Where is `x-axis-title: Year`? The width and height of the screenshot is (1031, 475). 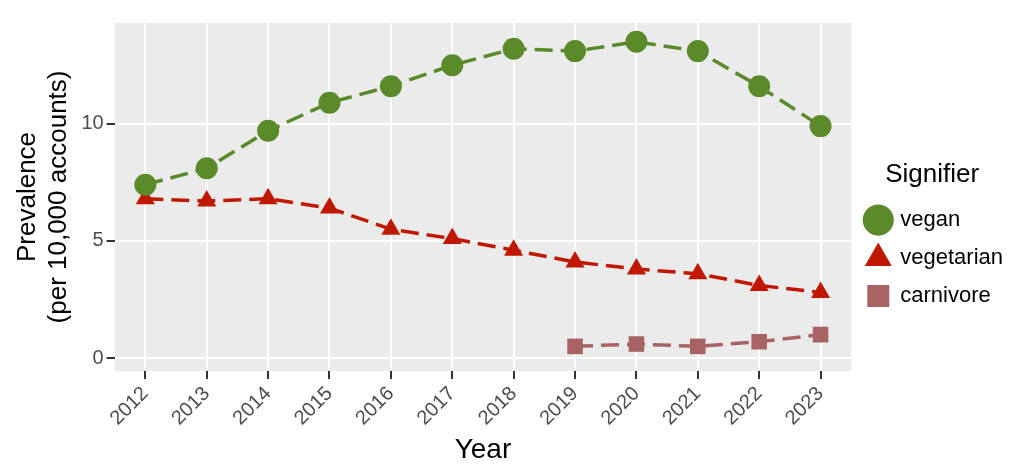 x-axis-title: Year is located at coordinates (483, 448).